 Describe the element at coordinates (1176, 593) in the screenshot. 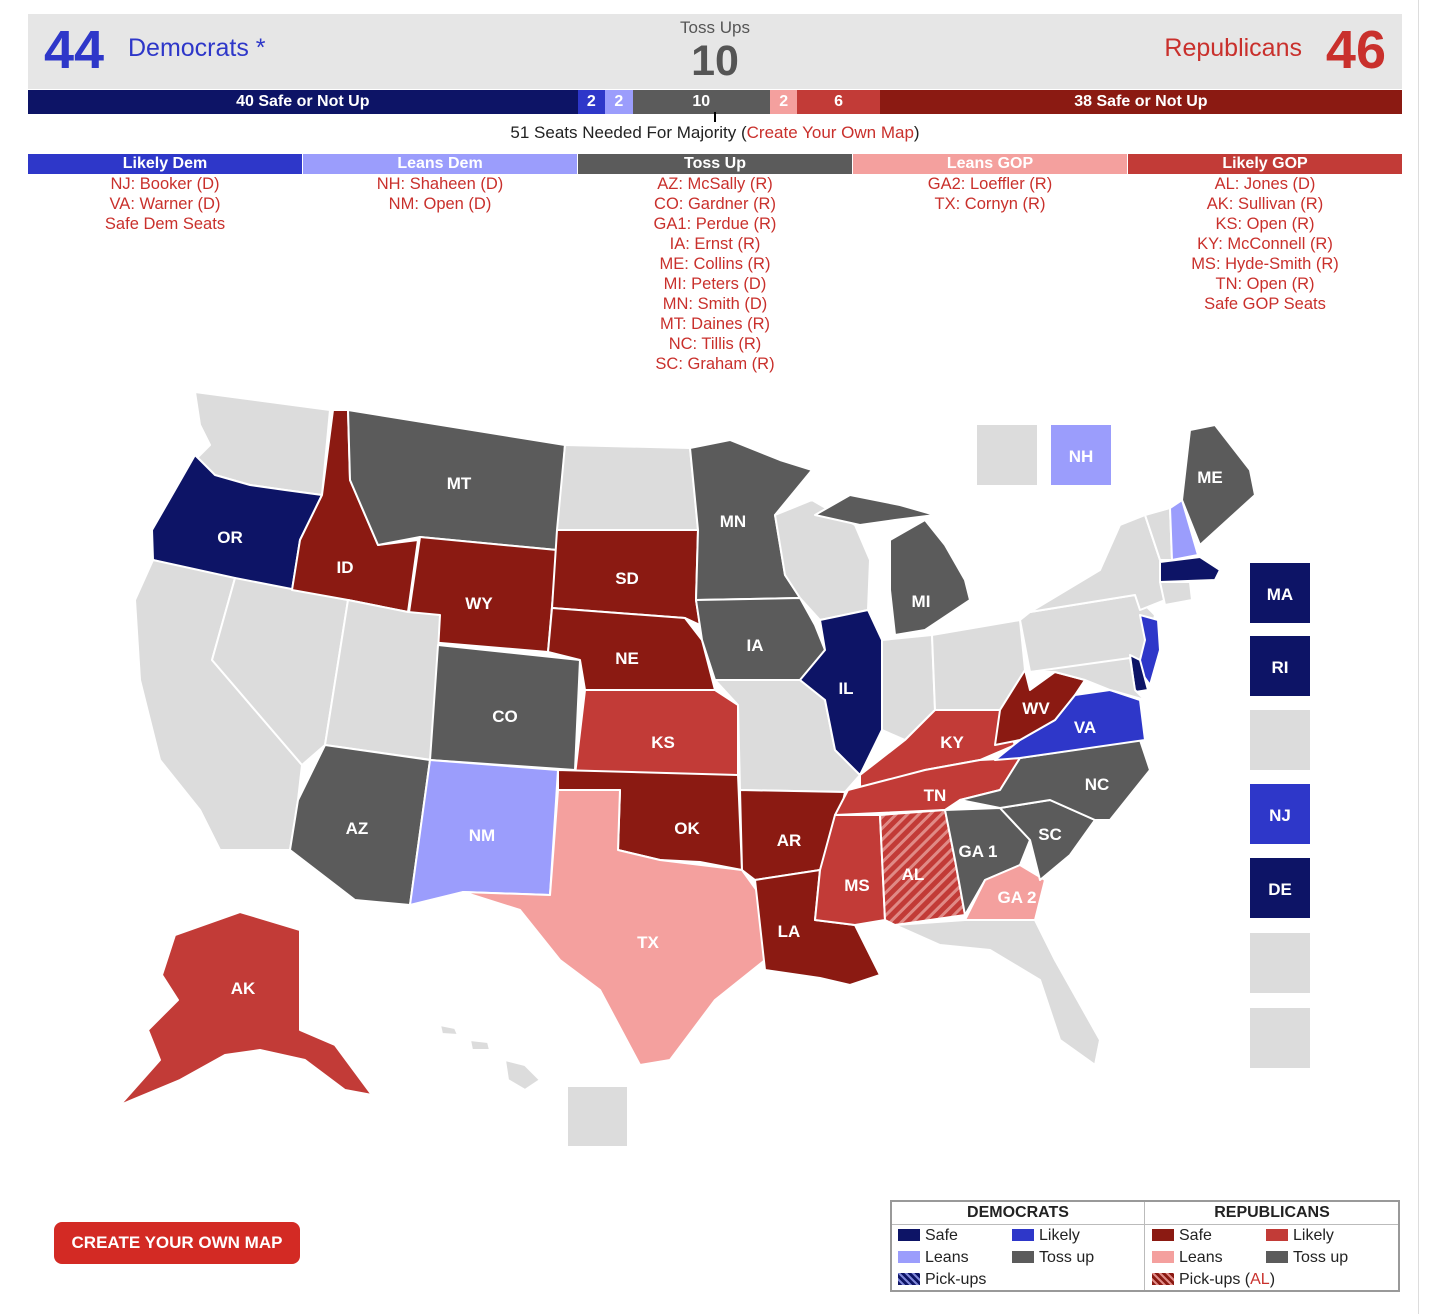

I see `state-CT` at that location.